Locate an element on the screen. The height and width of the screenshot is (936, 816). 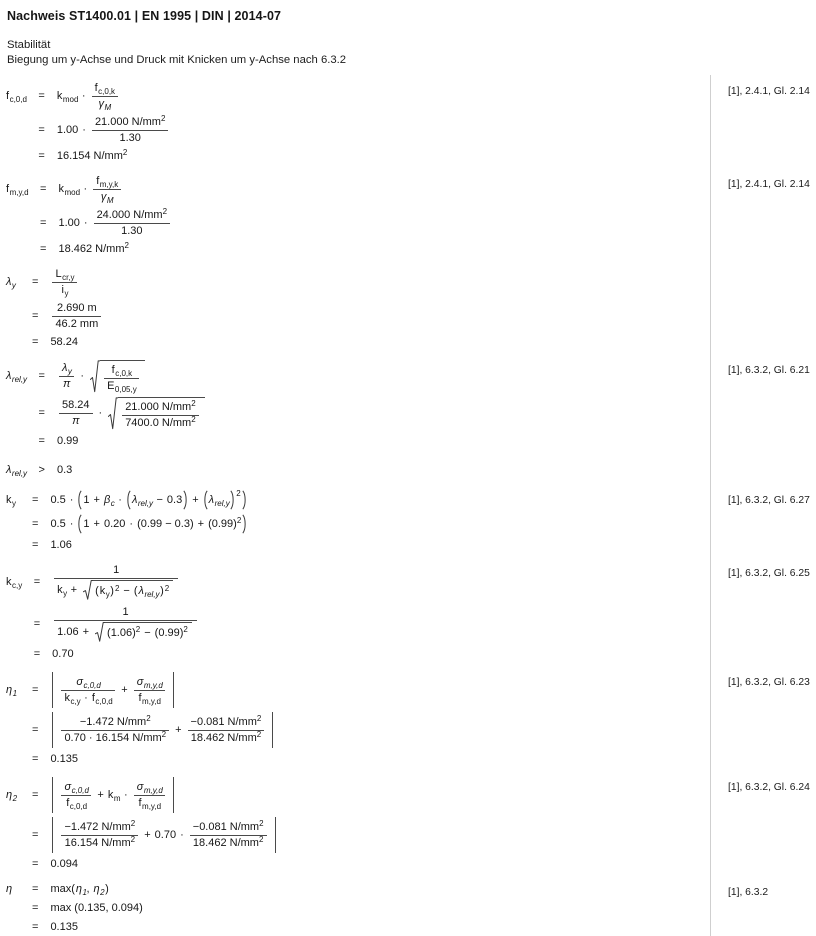
math-value: (0.99 − 0.3) is located at coordinates (165, 523).